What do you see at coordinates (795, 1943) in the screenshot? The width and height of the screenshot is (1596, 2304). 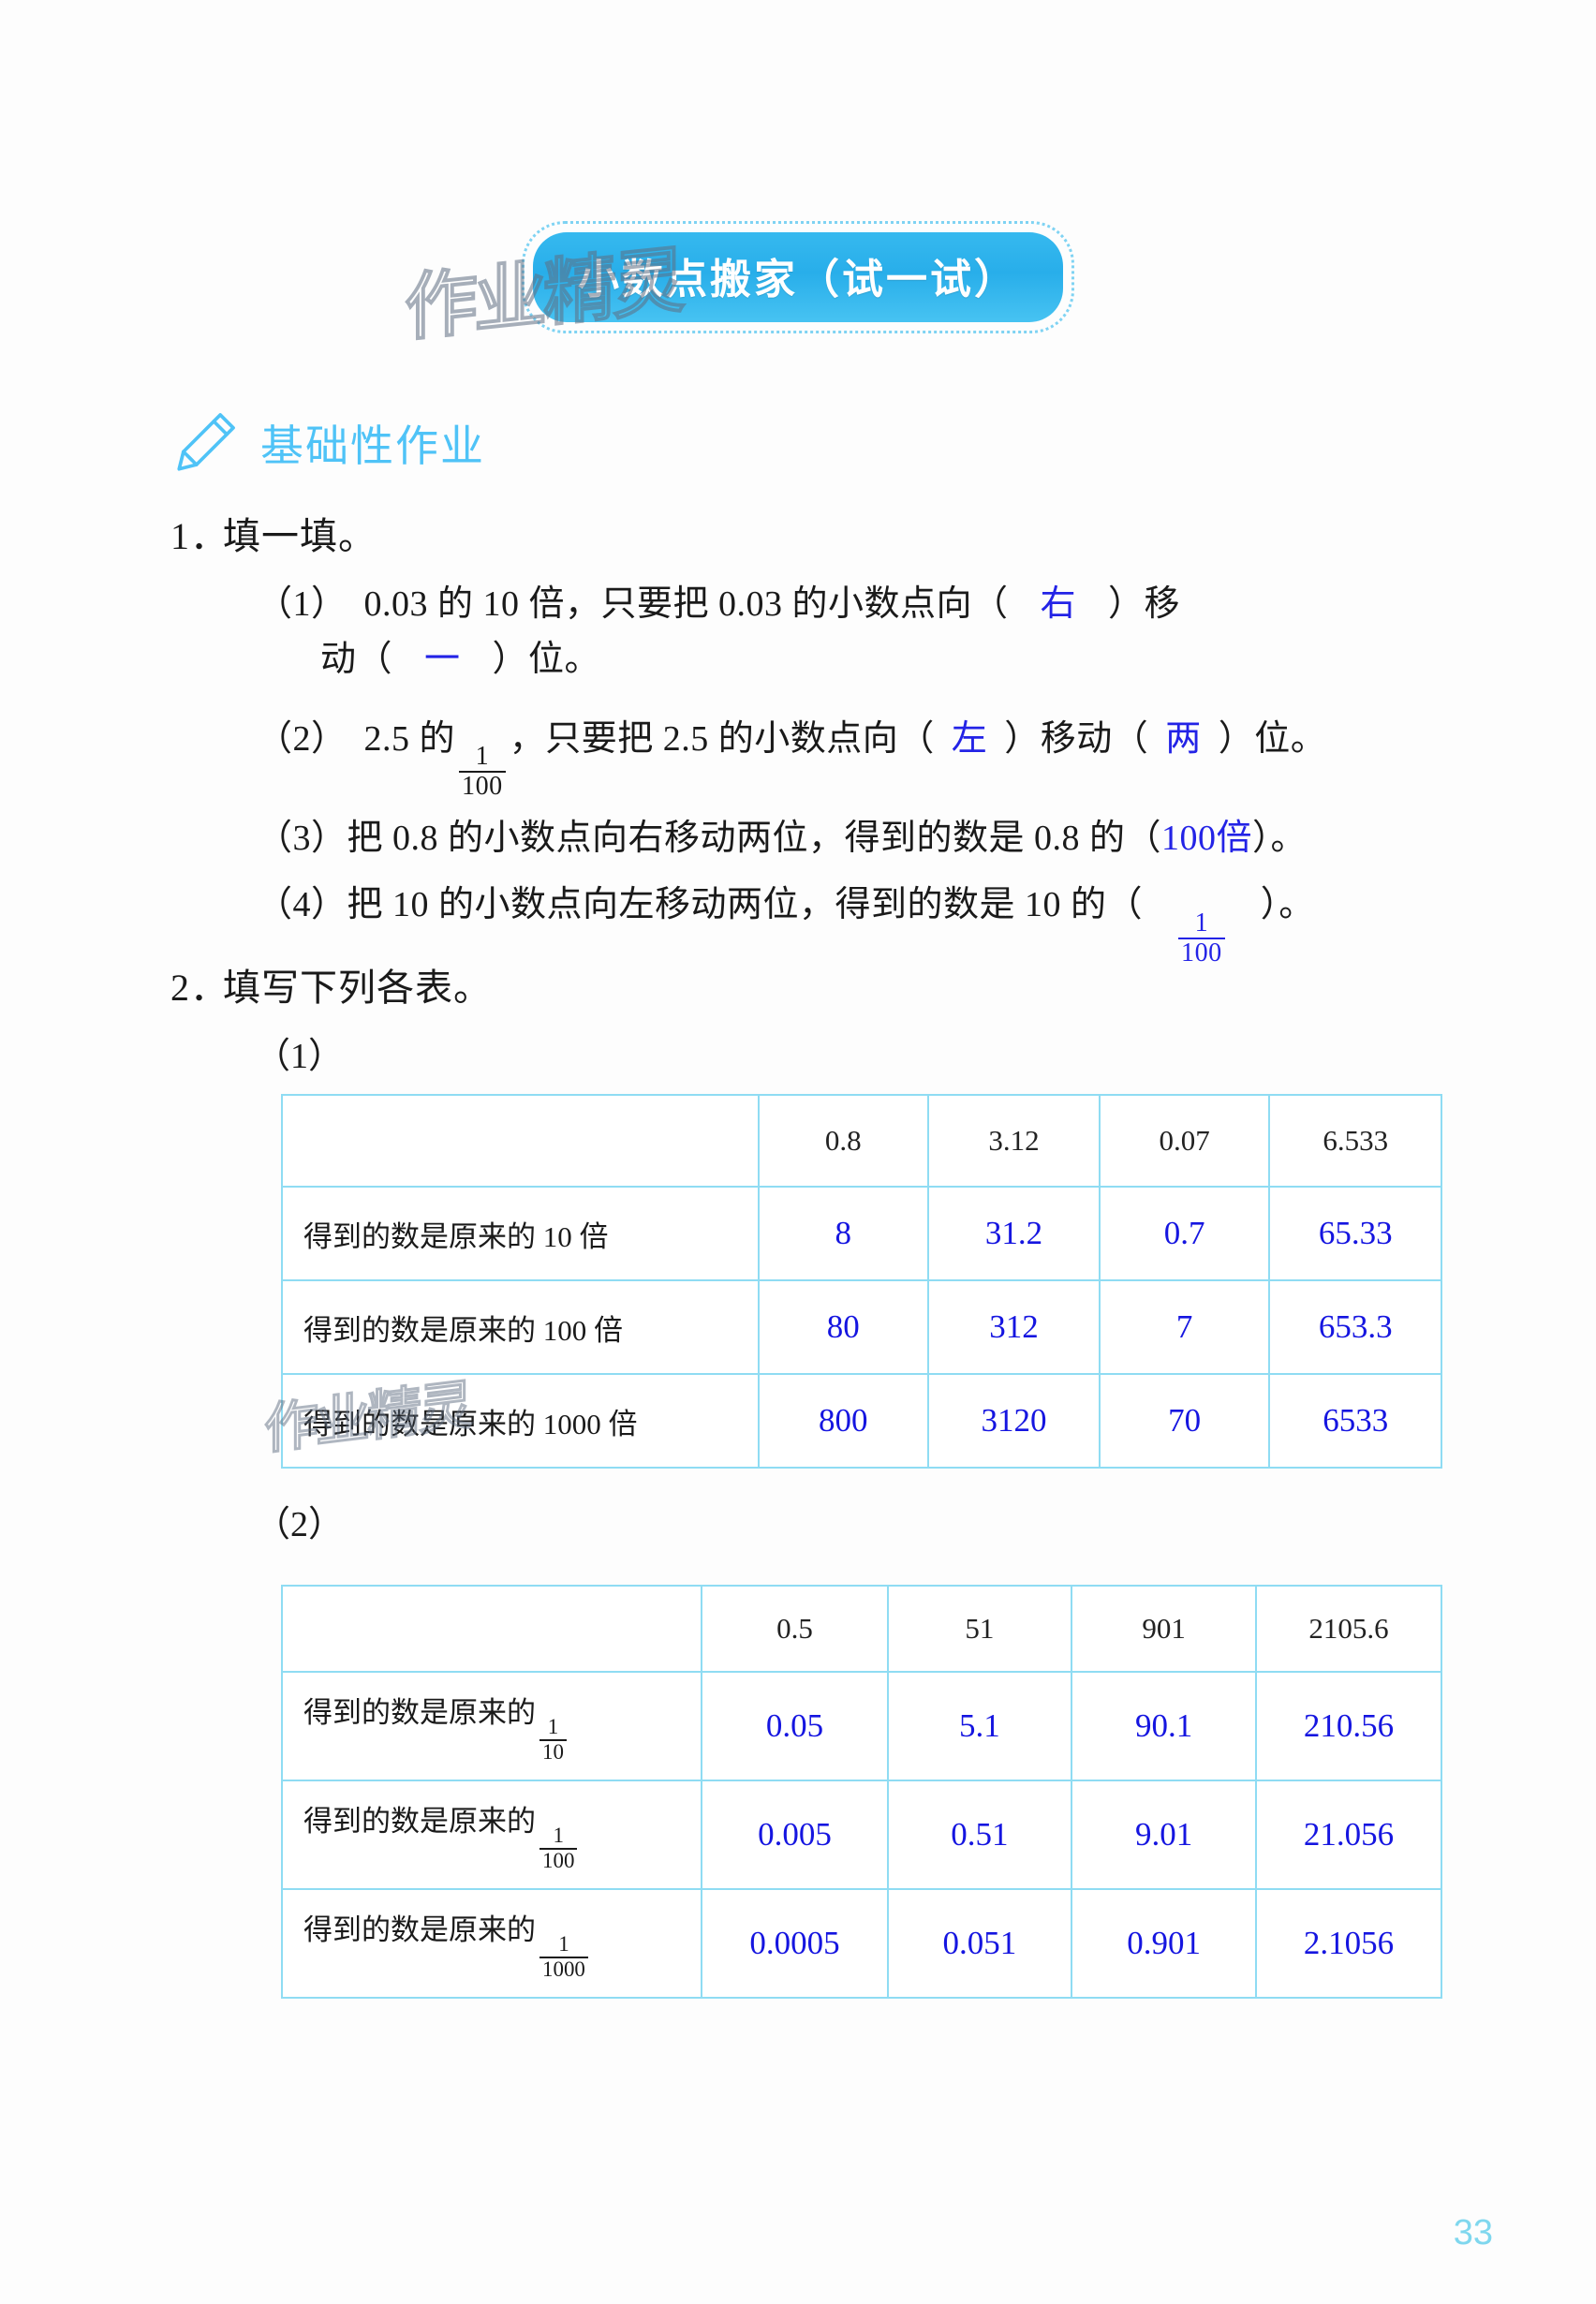 I see `table-2-cell-2-0: 0.0005` at bounding box center [795, 1943].